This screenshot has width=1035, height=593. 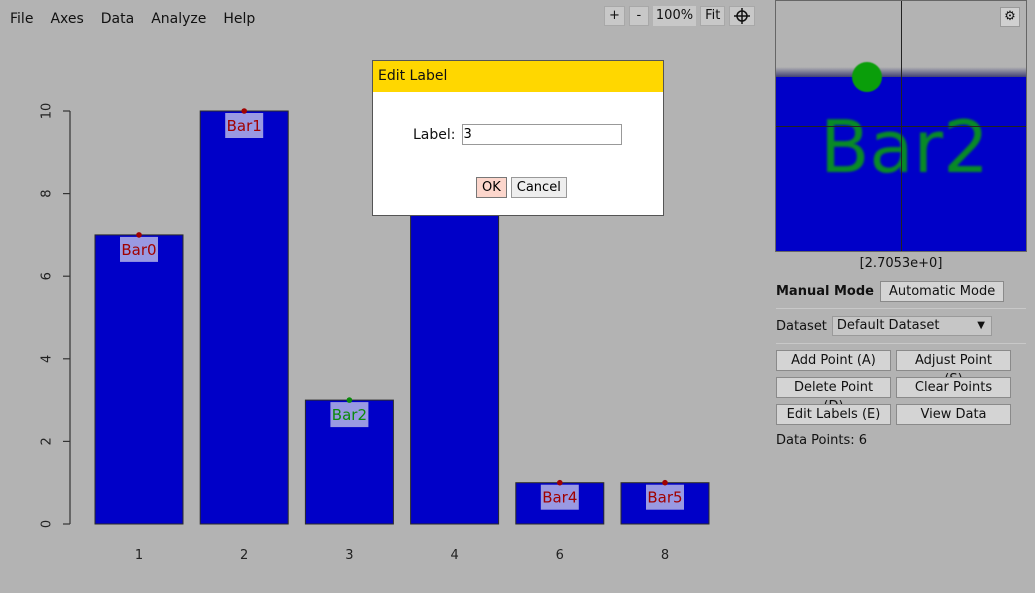 I want to click on label-field-label: Label:, so click(x=434, y=134).